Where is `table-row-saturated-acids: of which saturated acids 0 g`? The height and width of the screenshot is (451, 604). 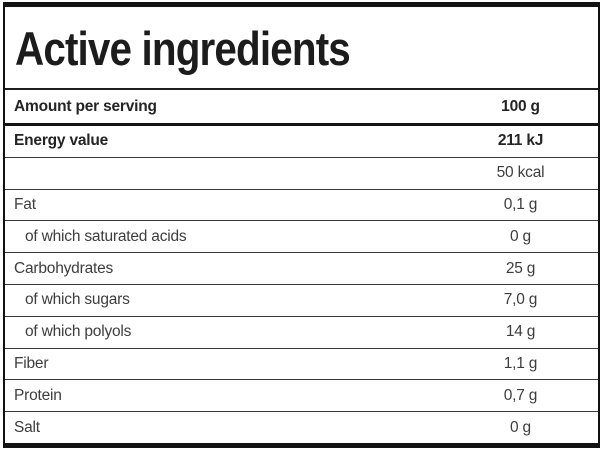
table-row-saturated-acids: of which saturated acids 0 g is located at coordinates (301, 237).